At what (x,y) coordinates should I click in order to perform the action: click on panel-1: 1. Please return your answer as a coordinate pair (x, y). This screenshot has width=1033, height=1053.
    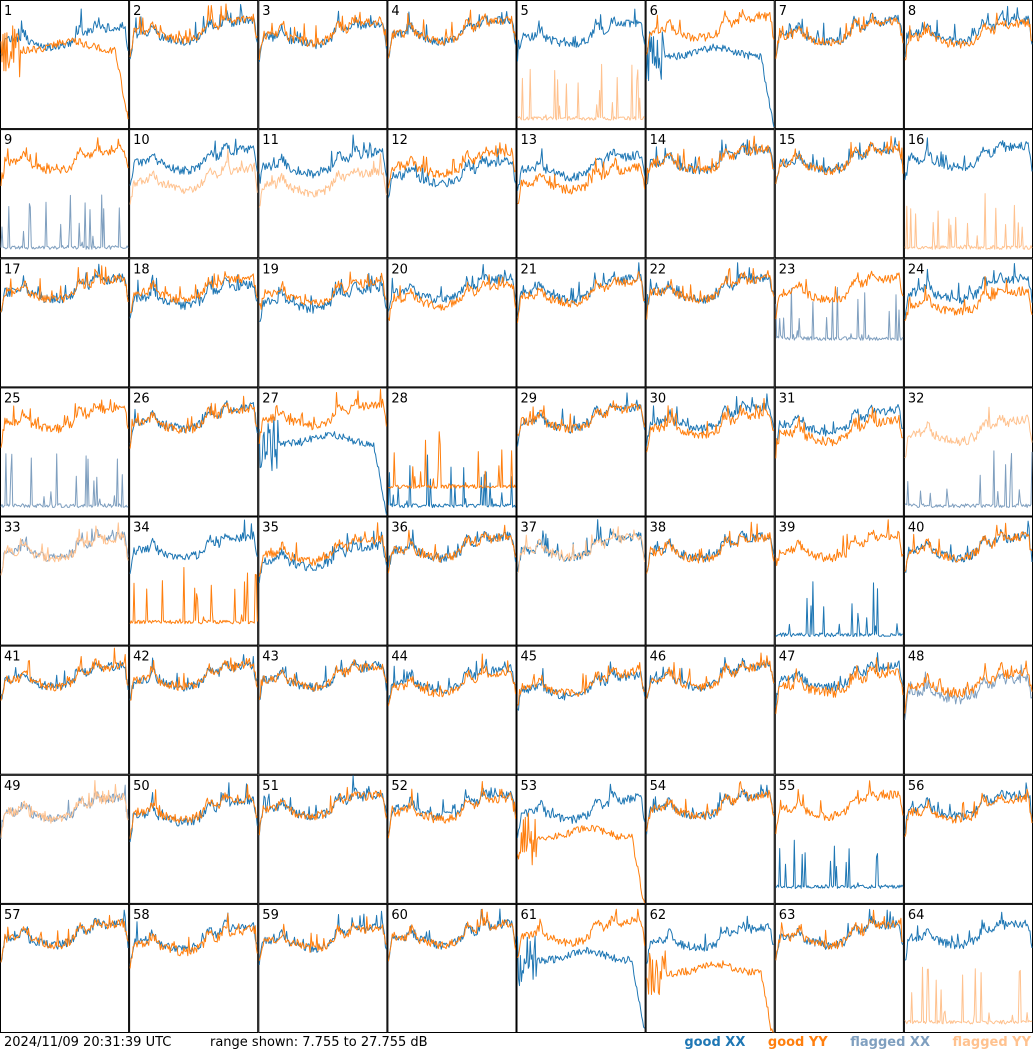
    Looking at the image, I should click on (65, 65).